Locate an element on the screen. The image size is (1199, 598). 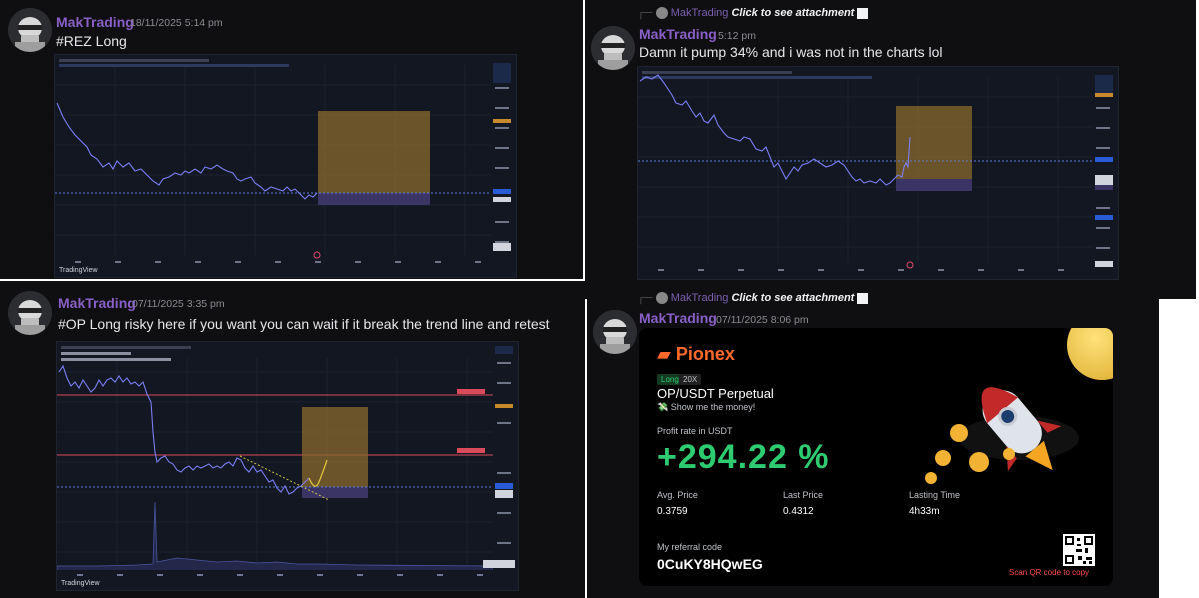
chart-attachment-rez-update is located at coordinates (878, 173).